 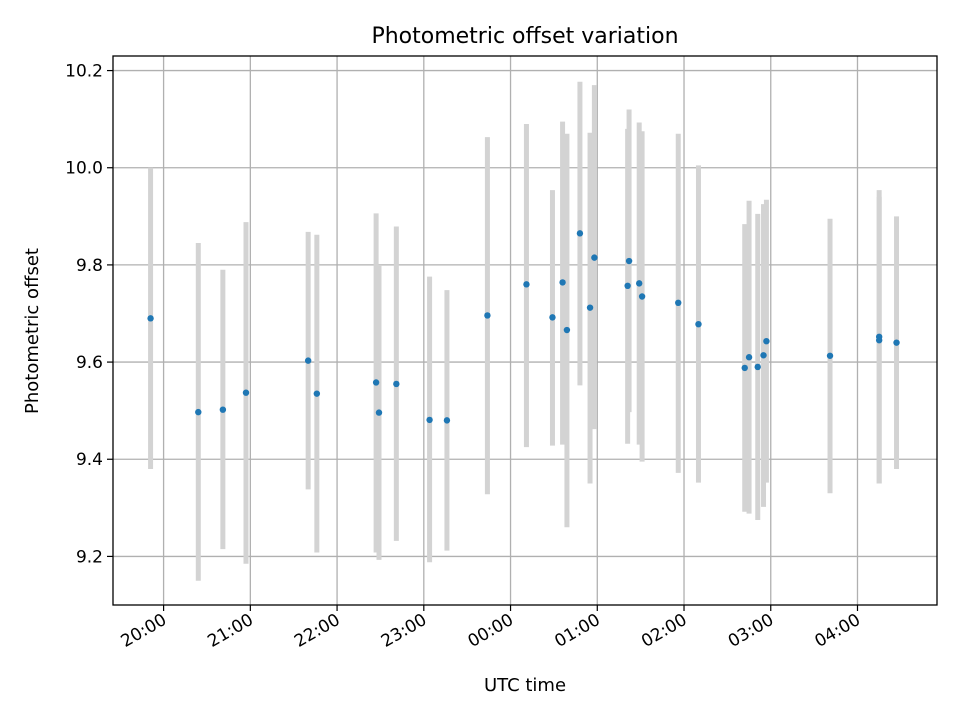 I want to click on x-tick-label: 03:00, so click(x=751, y=631).